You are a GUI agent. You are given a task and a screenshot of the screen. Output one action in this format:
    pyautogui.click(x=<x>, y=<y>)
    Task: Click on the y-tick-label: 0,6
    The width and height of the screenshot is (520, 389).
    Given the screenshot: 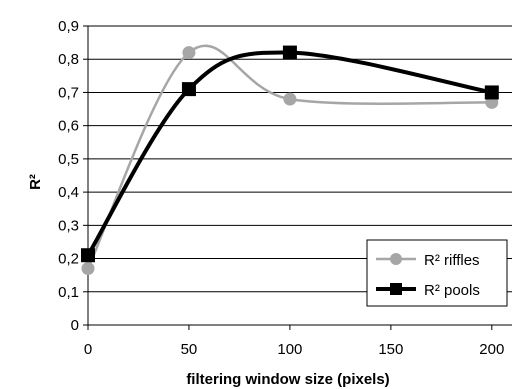 What is the action you would take?
    pyautogui.click(x=68, y=126)
    